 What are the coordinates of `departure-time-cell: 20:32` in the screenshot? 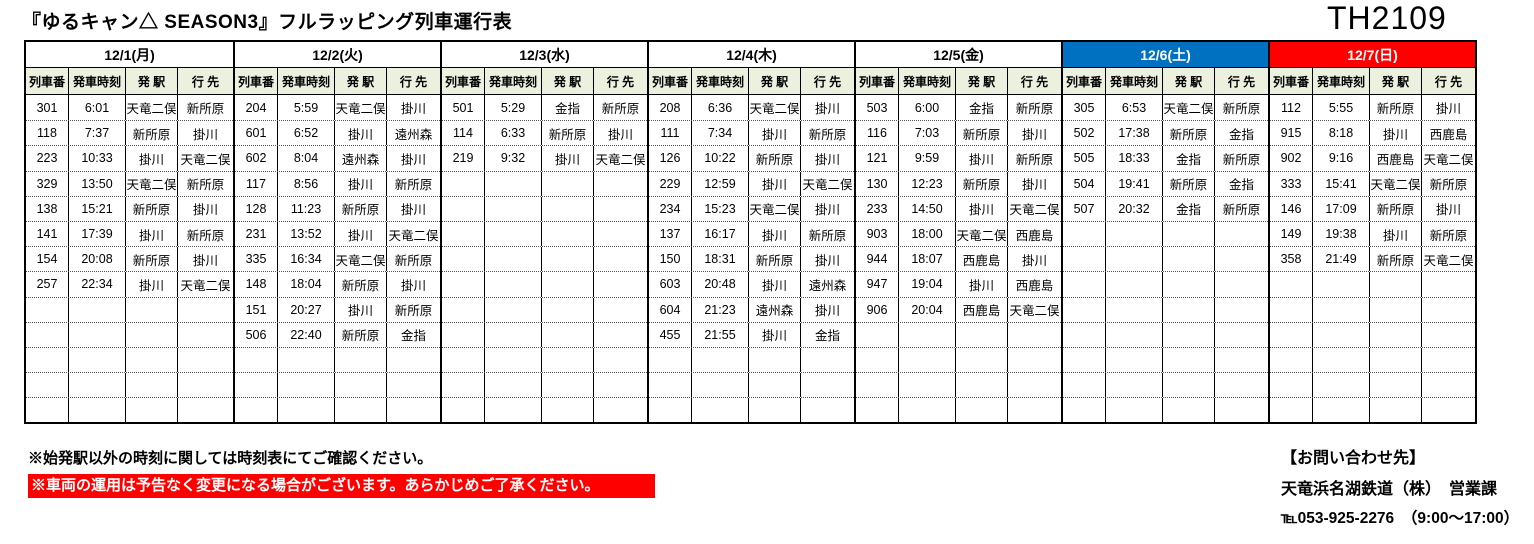 It's located at (1133, 208).